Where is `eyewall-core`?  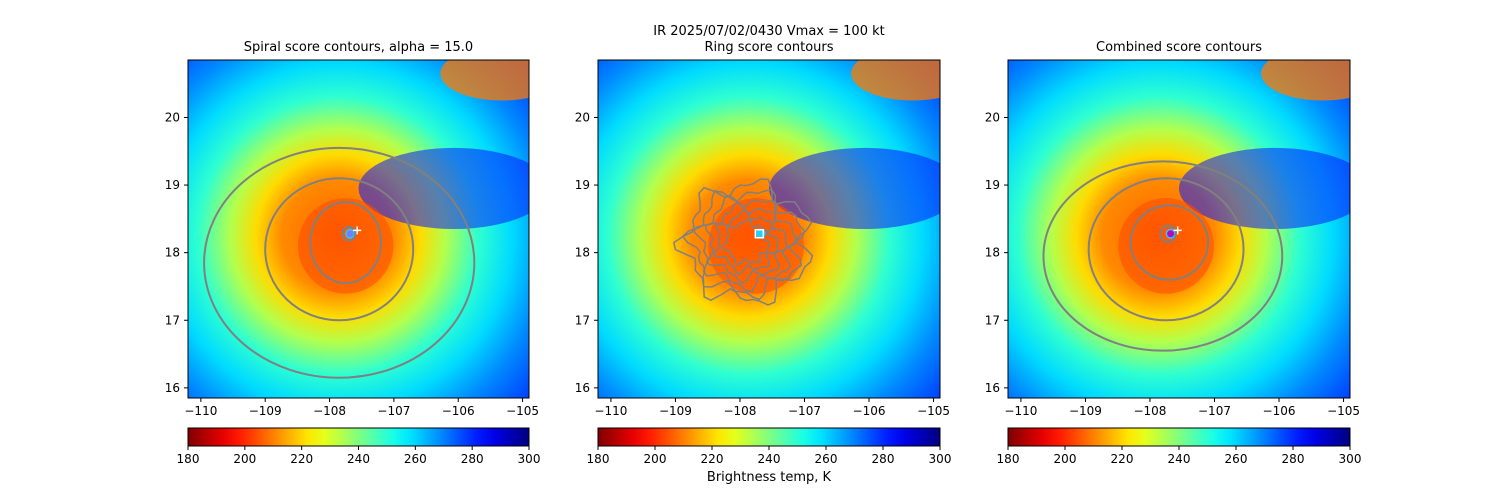
eyewall-core is located at coordinates (345, 246).